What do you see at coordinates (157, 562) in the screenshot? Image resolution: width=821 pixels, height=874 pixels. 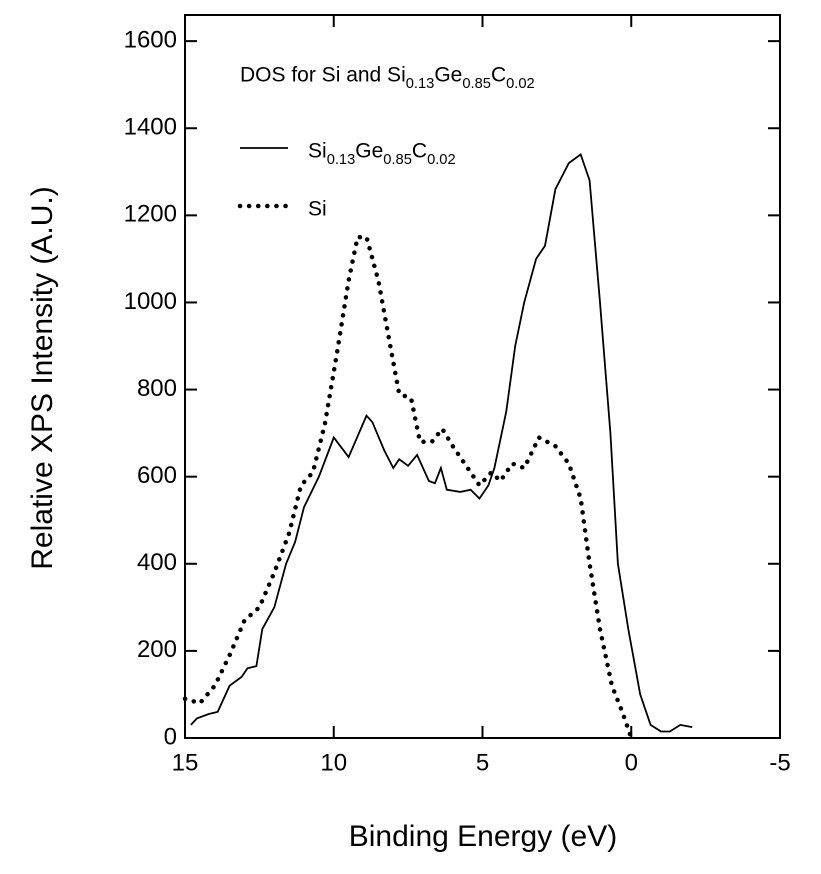 I see `y-tick-label: 400` at bounding box center [157, 562].